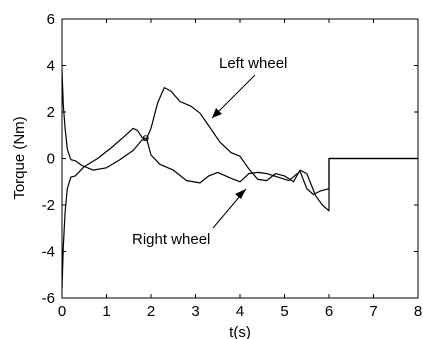  Describe the element at coordinates (106, 311) in the screenshot. I see `x-tick-label: 1` at that location.